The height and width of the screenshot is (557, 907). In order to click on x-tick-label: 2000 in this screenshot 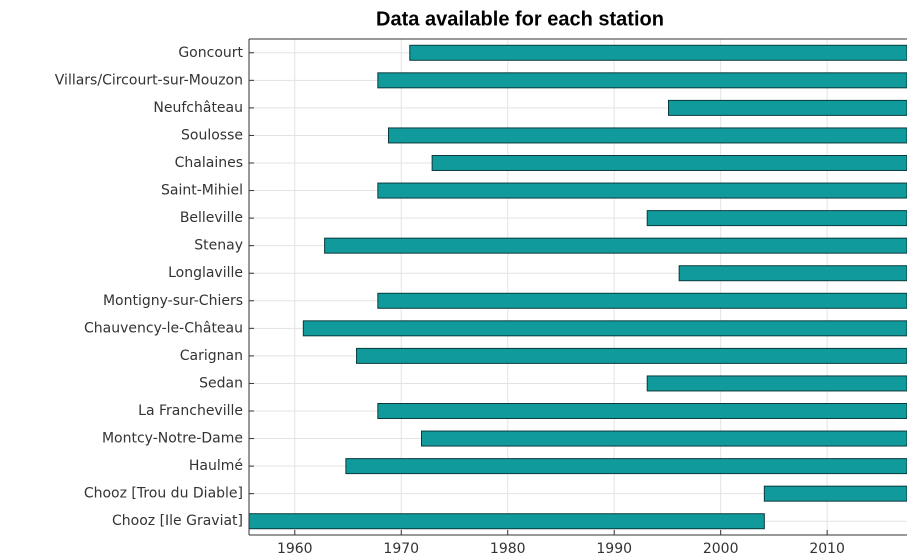, I will do `click(721, 549)`.